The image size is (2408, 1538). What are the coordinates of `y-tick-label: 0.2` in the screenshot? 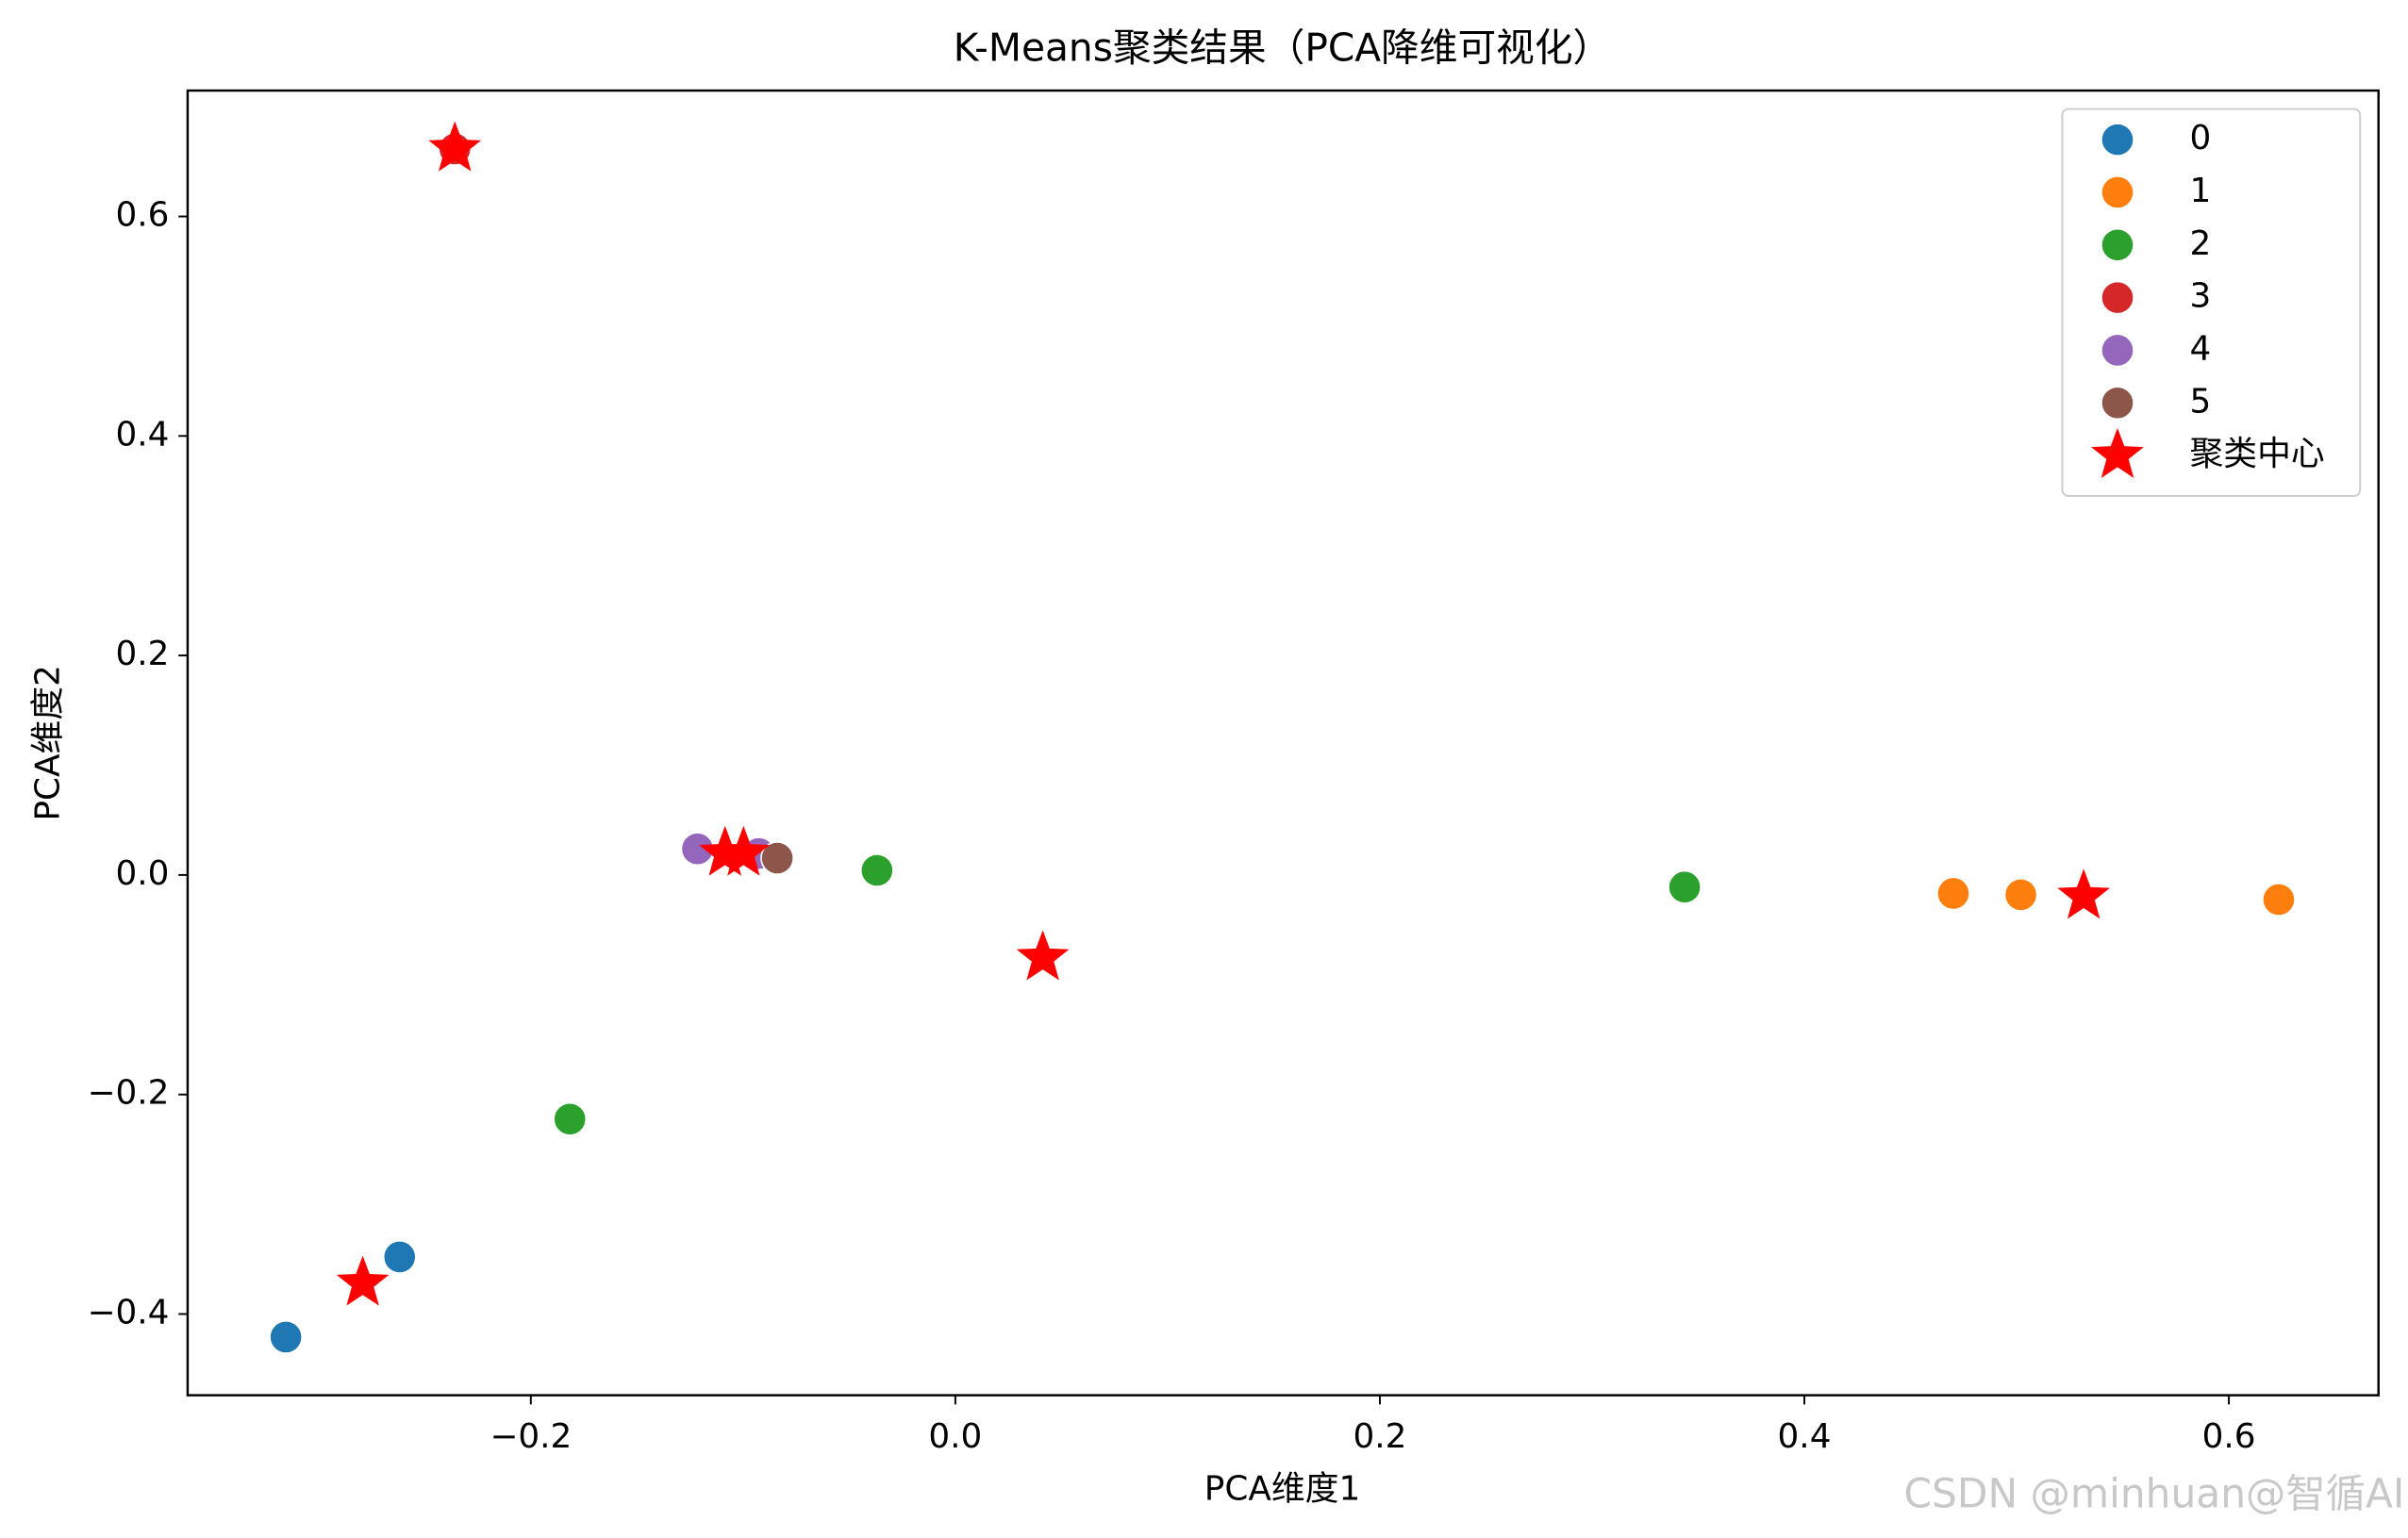 It's located at (142, 654).